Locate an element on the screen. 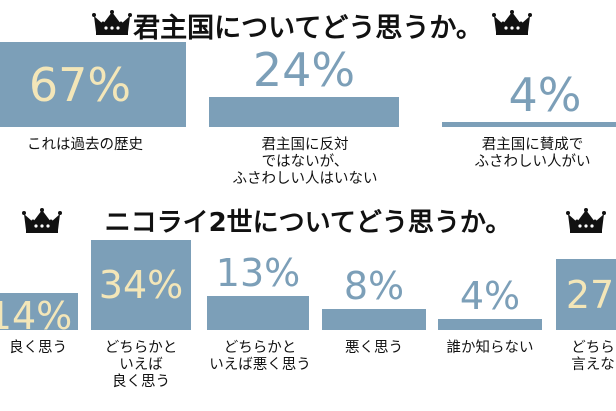  value-label-2: 34% is located at coordinates (141, 285).